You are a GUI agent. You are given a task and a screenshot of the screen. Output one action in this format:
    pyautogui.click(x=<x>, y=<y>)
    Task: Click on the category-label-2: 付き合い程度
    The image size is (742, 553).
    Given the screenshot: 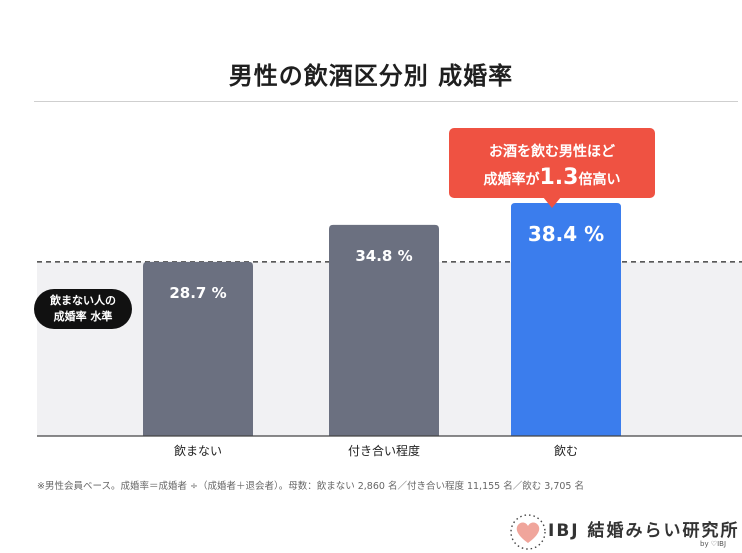 What is the action you would take?
    pyautogui.click(x=384, y=450)
    